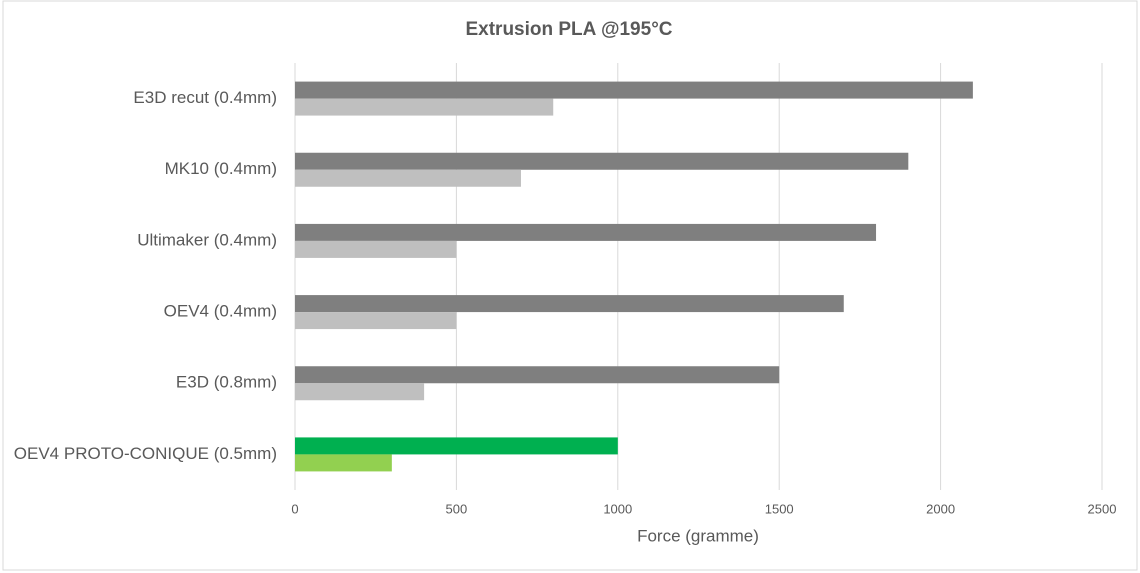 This screenshot has width=1140, height=573. What do you see at coordinates (940, 508) in the screenshot?
I see `x-tick-label: 2000` at bounding box center [940, 508].